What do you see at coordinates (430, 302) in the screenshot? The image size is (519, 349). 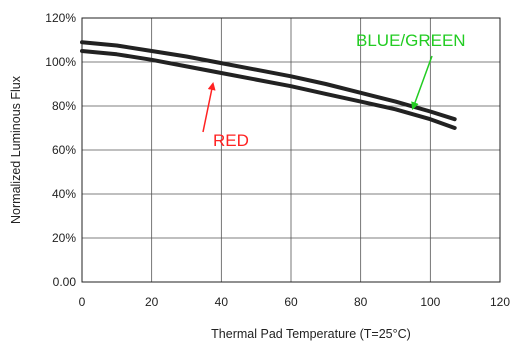 I see `x-tick-label: 100` at bounding box center [430, 302].